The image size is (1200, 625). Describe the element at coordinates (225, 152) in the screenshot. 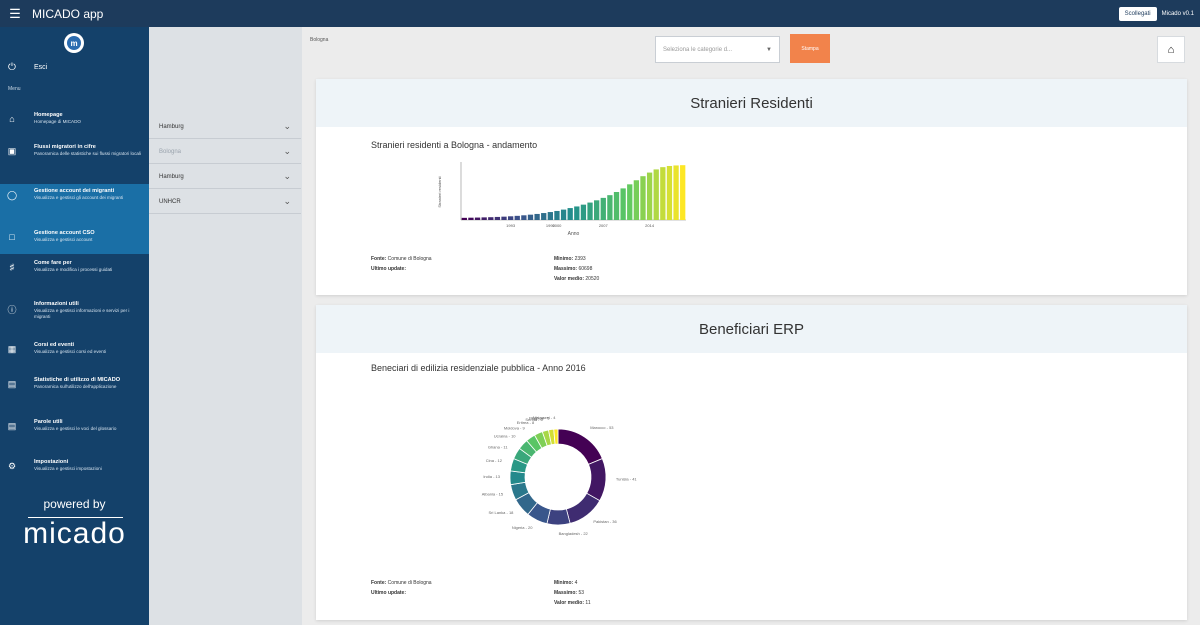

I see `city-item-bologna: Bologna ⌄` at that location.